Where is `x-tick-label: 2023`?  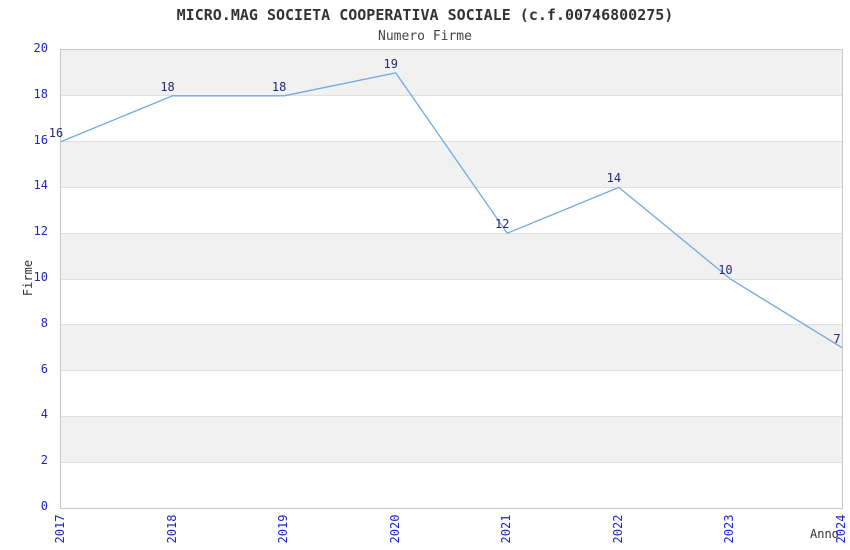 x-tick-label: 2023 is located at coordinates (729, 529).